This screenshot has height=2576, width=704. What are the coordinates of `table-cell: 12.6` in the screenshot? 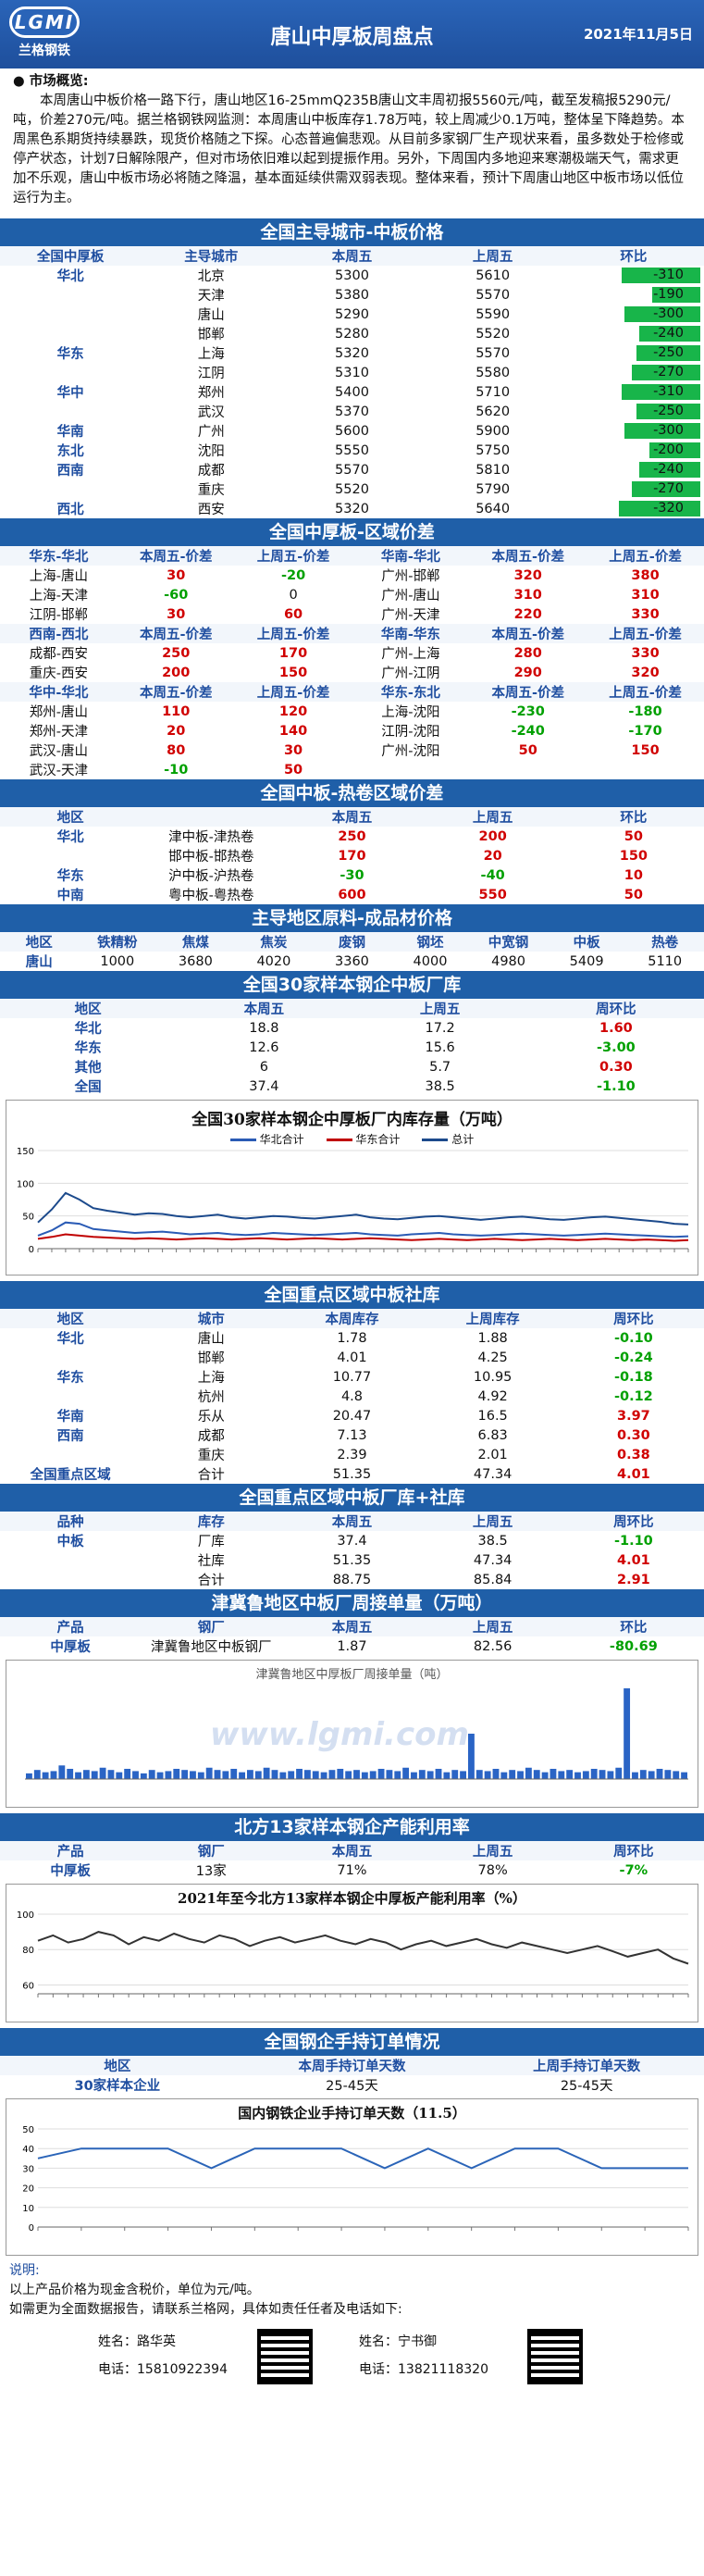 It's located at (264, 1047).